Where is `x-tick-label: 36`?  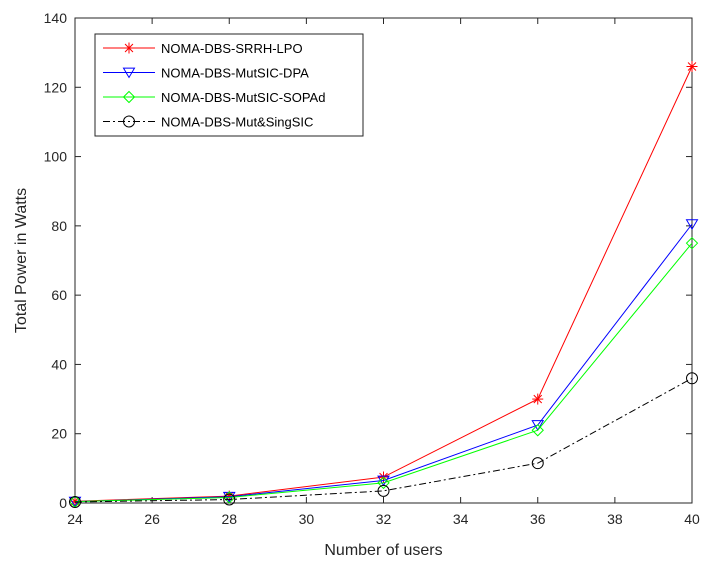 x-tick-label: 36 is located at coordinates (538, 519).